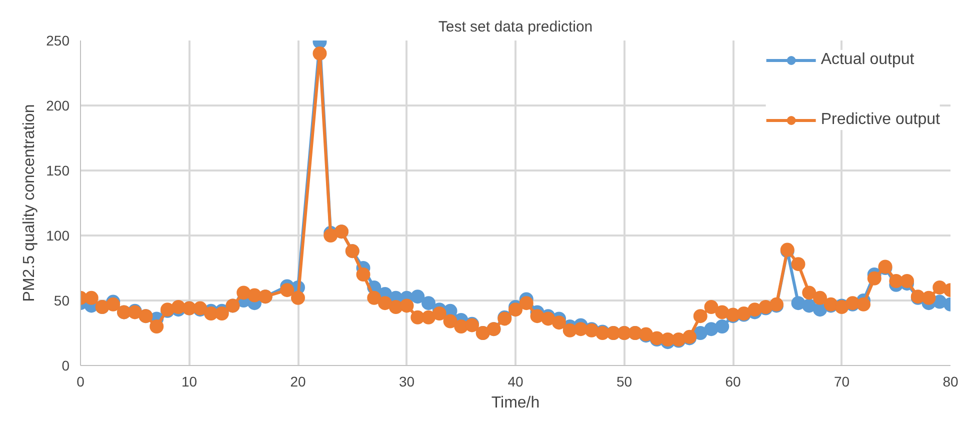  What do you see at coordinates (29, 203) in the screenshot?
I see `y-axis-title: PM2.5 quality concentration` at bounding box center [29, 203].